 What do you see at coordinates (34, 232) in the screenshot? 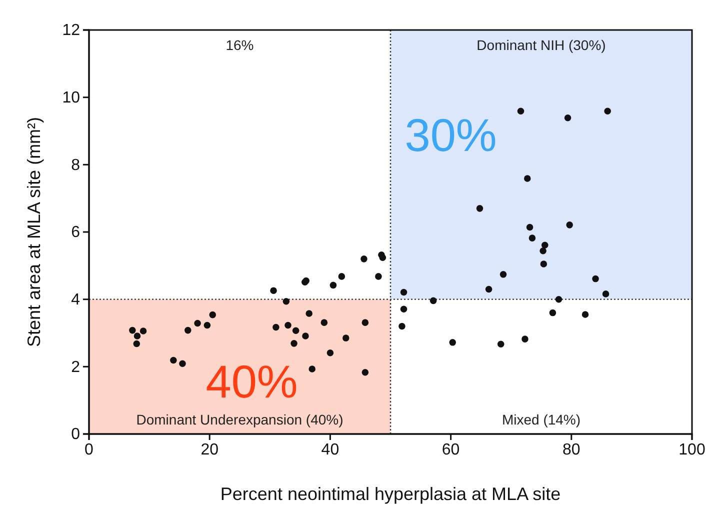
I see `y-axis-title: Stent area at MLA site (mm²)` at bounding box center [34, 232].